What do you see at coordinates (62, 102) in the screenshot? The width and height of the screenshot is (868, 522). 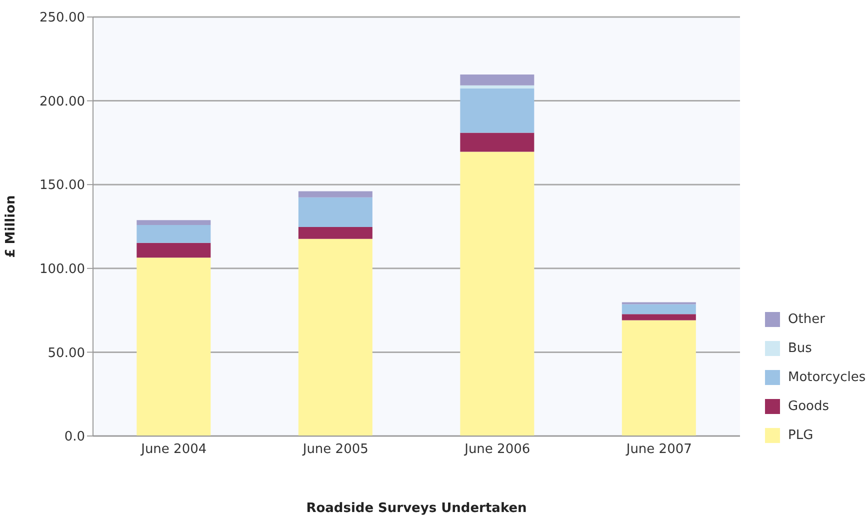 I see `y-tick-label: 200.00` at bounding box center [62, 102].